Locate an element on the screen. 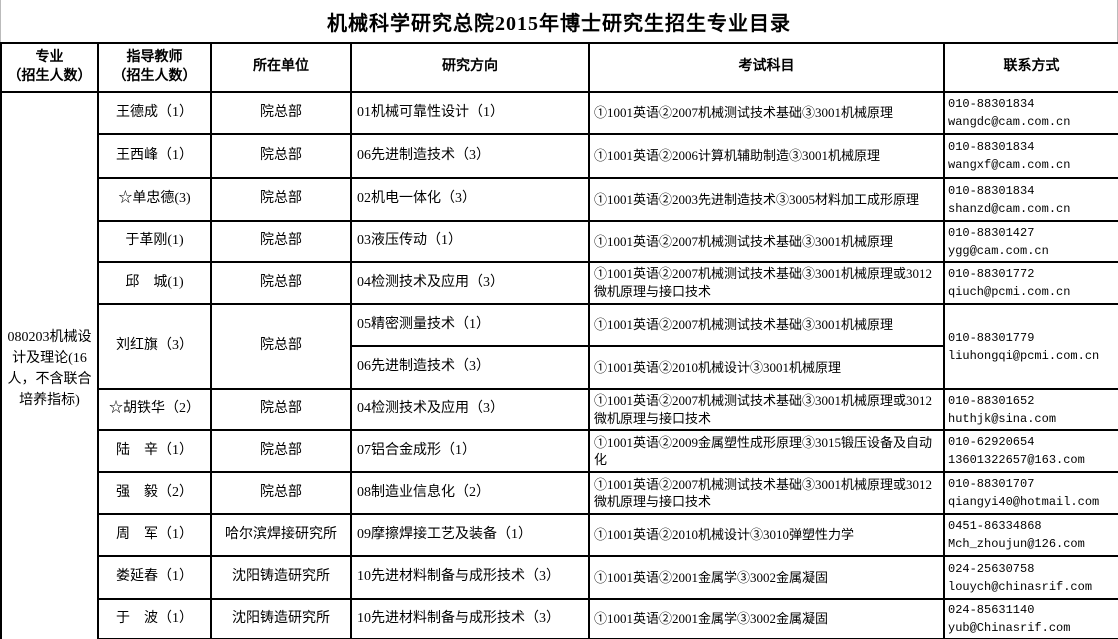  contact-cell: 010-62920654 13601322657@163.com is located at coordinates (1030, 451).